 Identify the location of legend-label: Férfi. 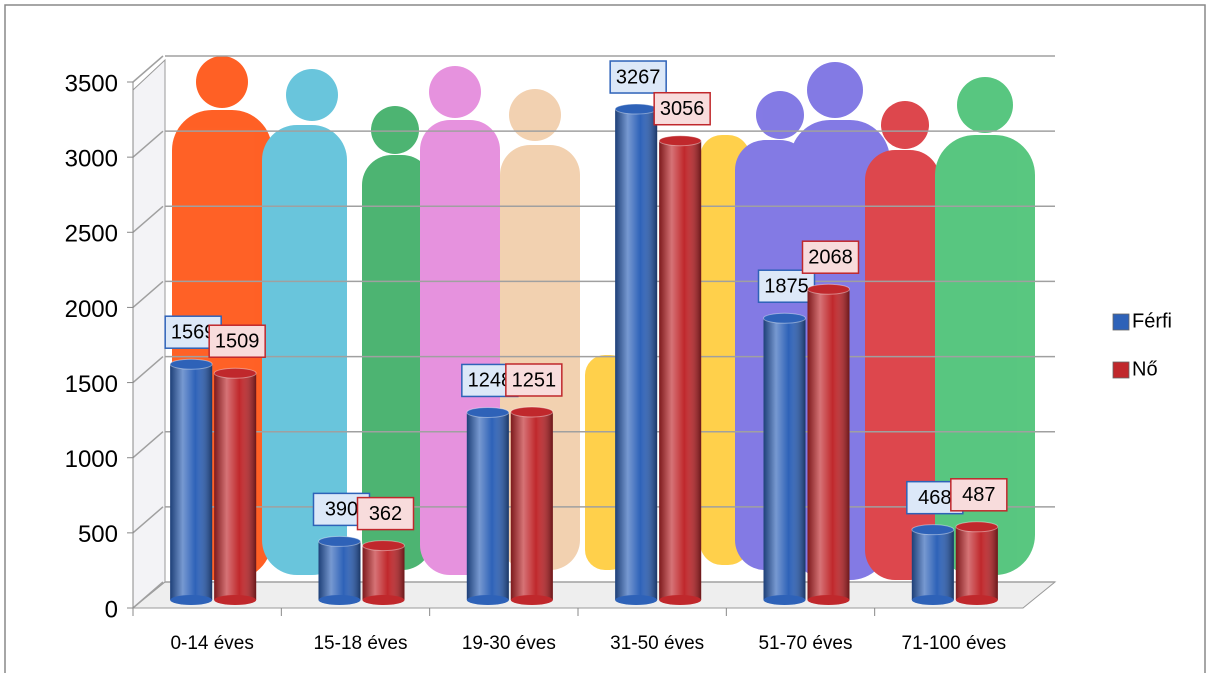
(1152, 321).